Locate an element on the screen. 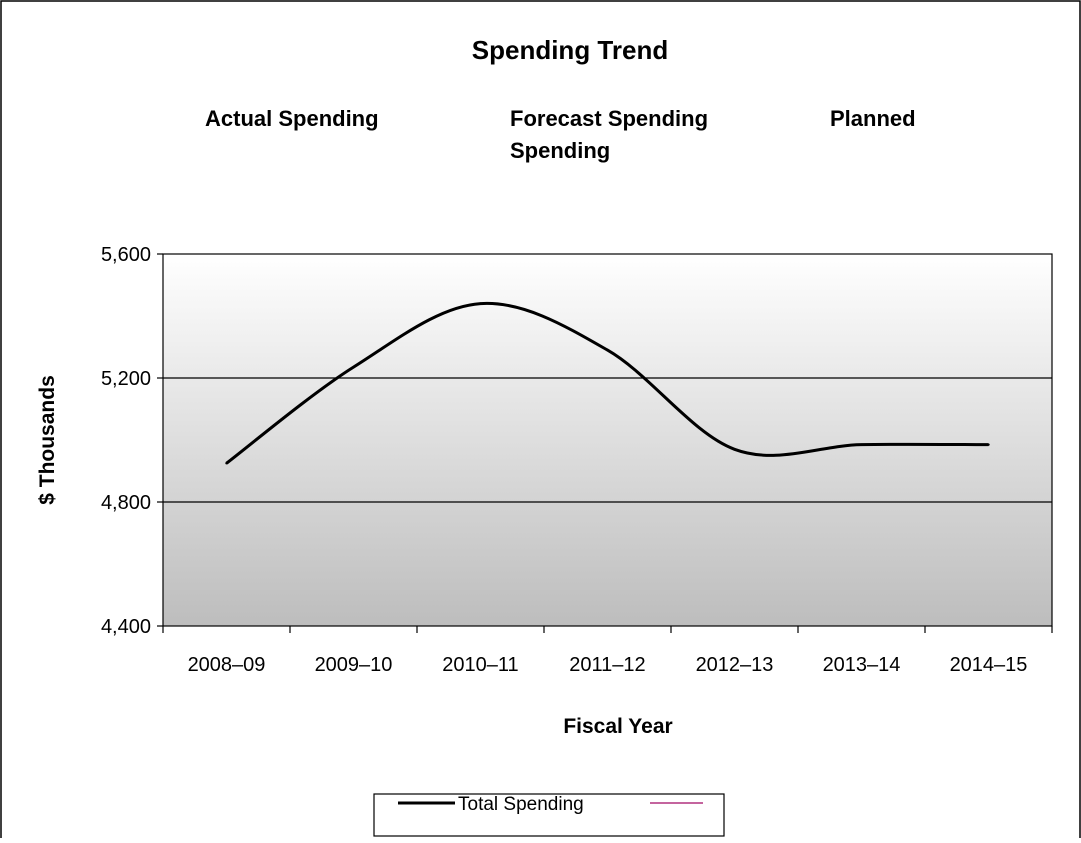  x-tick-label: 2011–12 is located at coordinates (607, 665).